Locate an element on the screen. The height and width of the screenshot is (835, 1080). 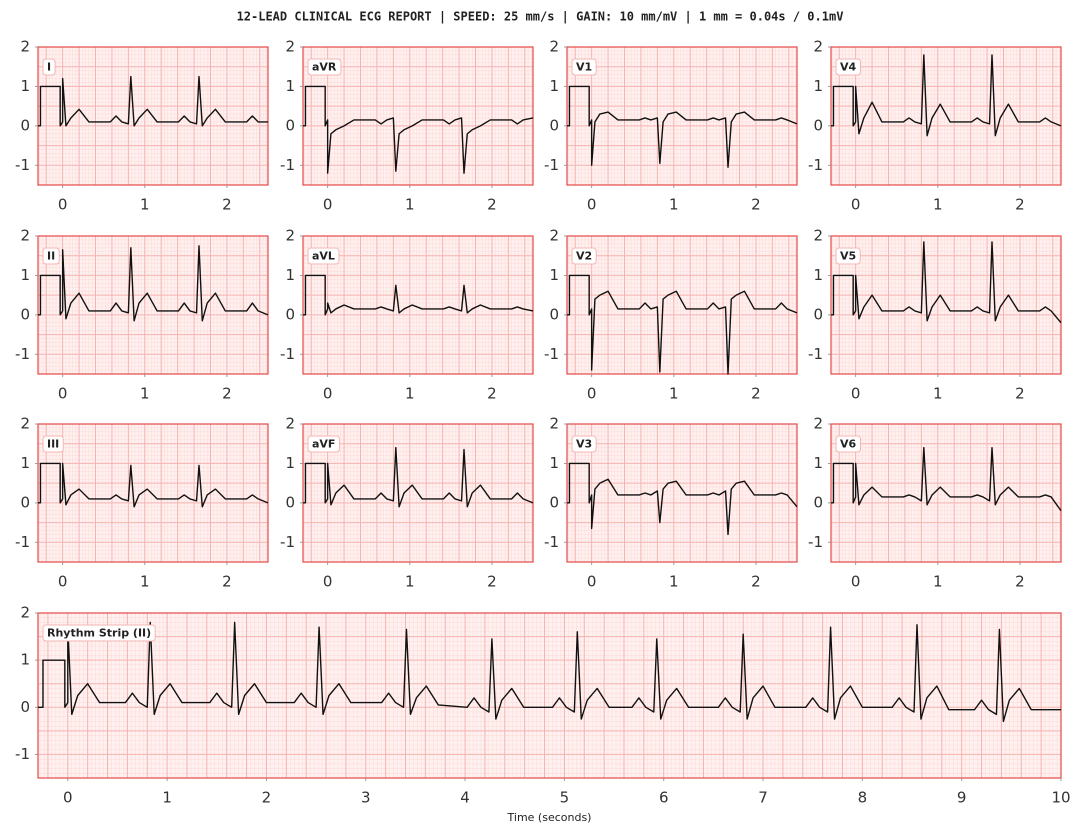
lead-label: Rhythm Strip (II) is located at coordinates (99, 633).